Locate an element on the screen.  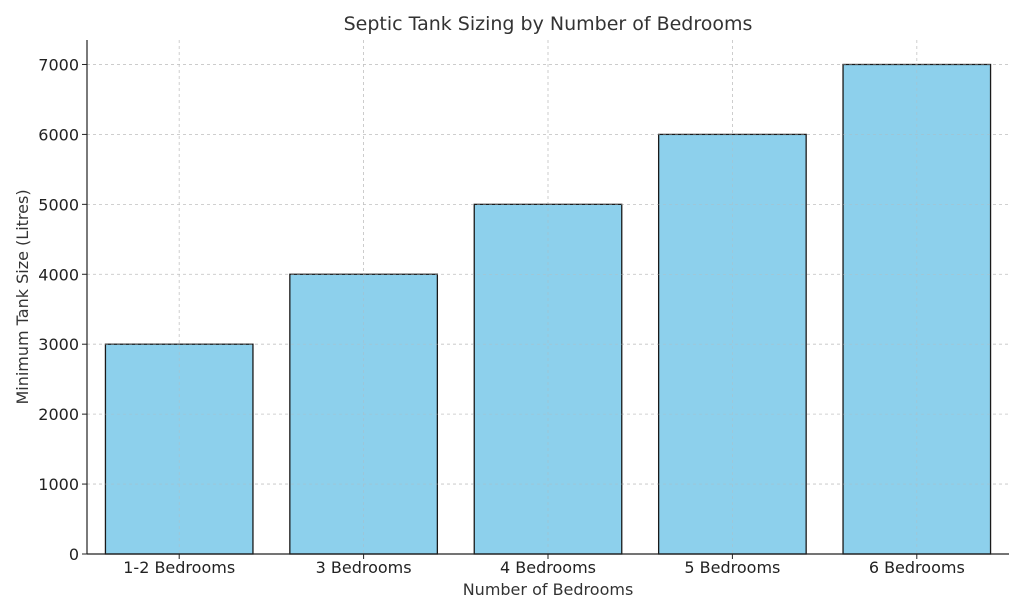
y-tick-label: 6000 is located at coordinates (58, 134).